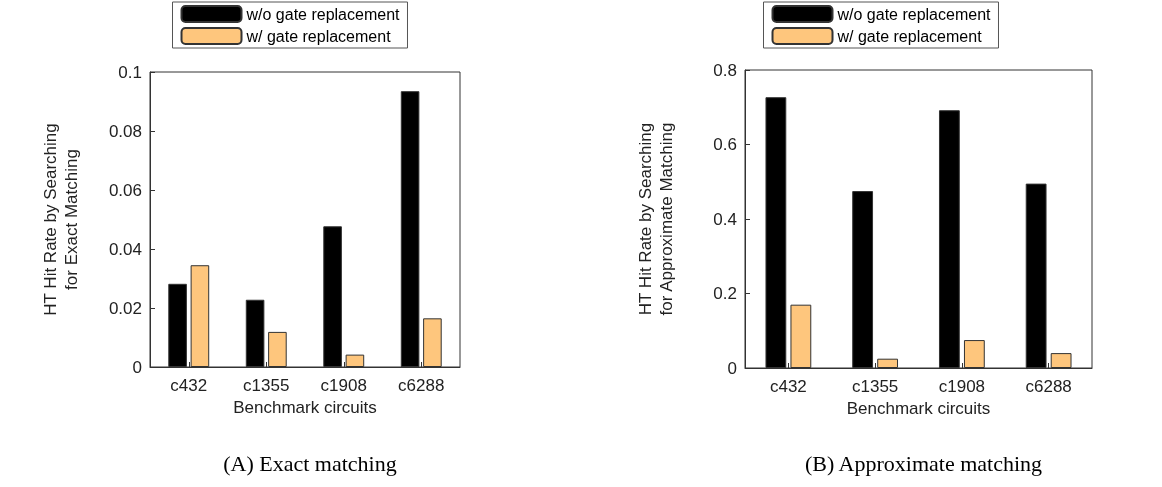 The image size is (1162, 487). Describe the element at coordinates (725, 293) in the screenshot. I see `y-tick-label: 0.2` at that location.